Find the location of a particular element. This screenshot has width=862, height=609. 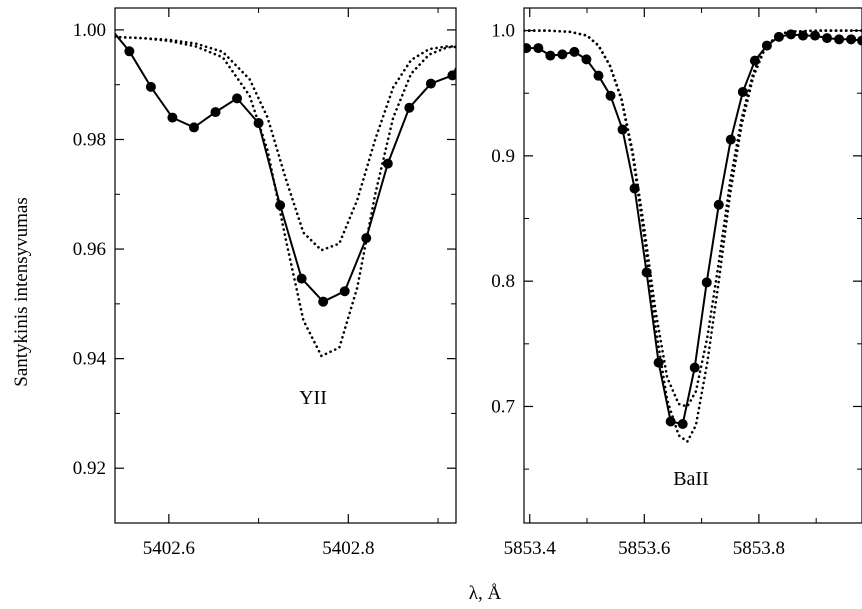

yii-y-tick-label: 0.94 is located at coordinates (90, 359).